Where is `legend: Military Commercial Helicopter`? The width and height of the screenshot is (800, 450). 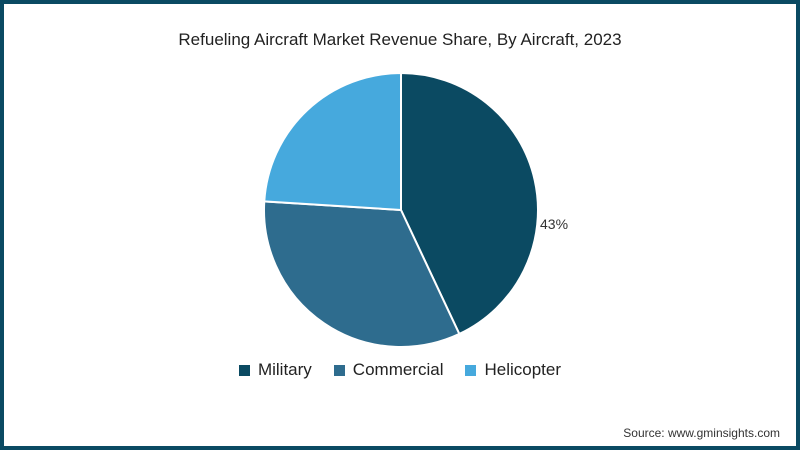 legend: Military Commercial Helicopter is located at coordinates (400, 370).